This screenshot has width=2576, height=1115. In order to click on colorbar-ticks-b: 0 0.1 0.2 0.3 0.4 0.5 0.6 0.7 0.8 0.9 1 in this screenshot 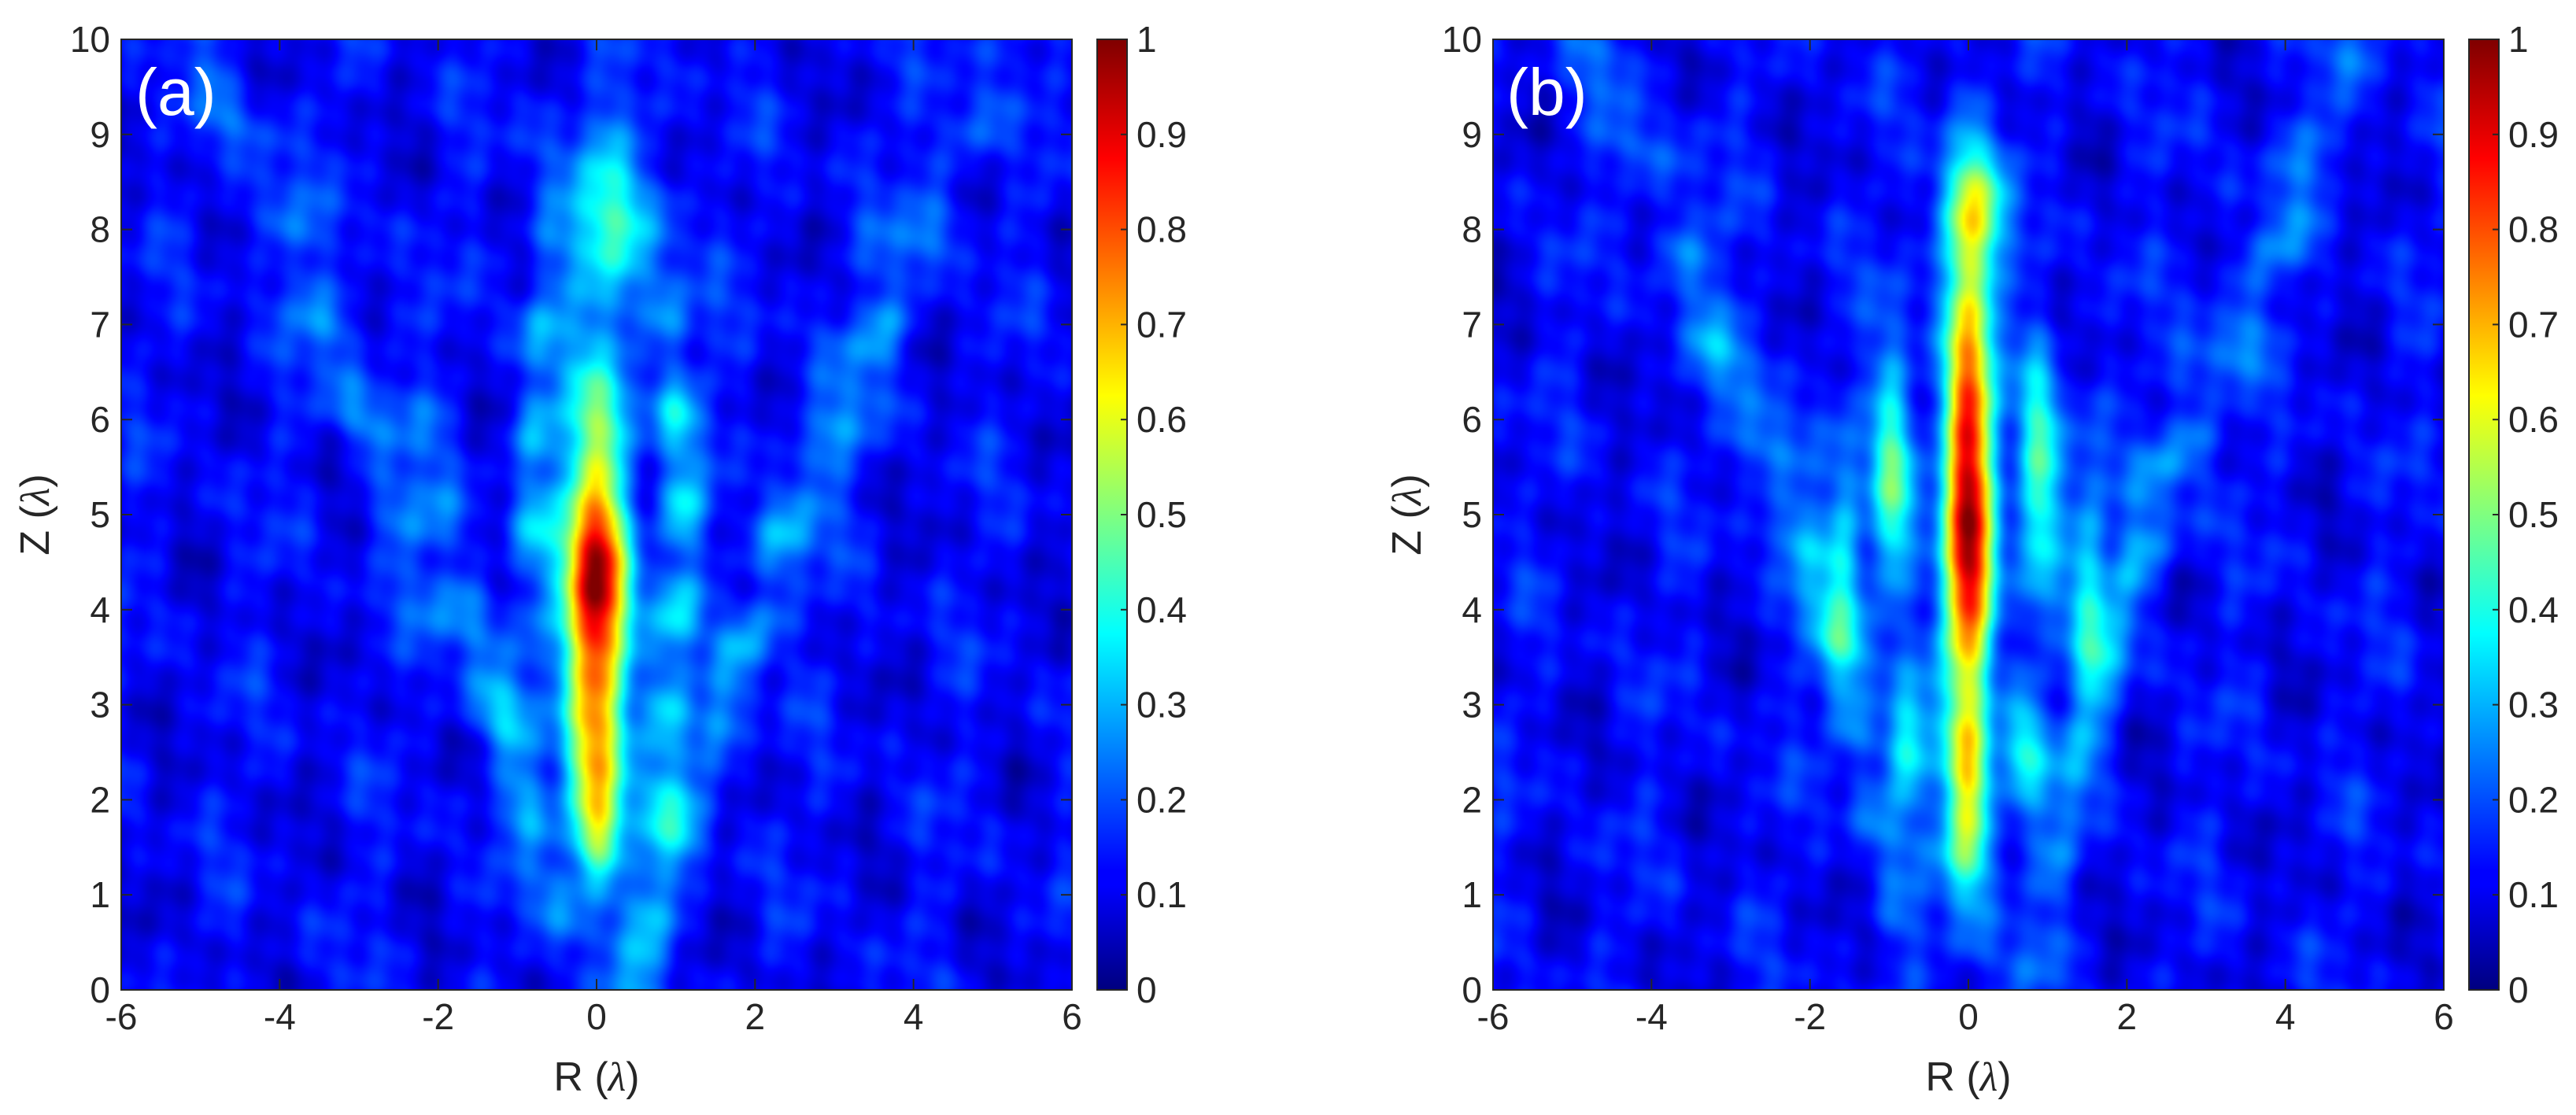, I will do `click(2526, 514)`.